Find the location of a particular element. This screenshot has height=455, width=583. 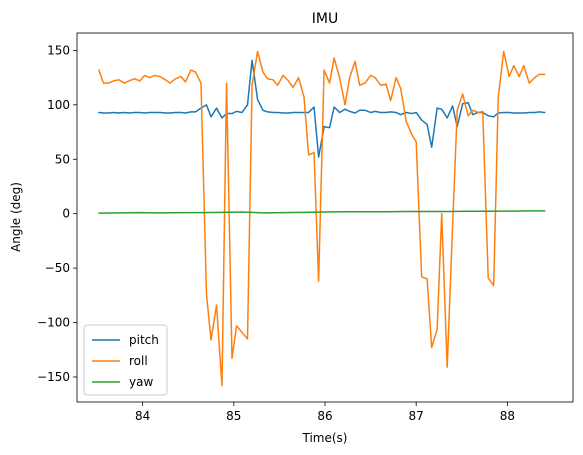

legend-label-pitch: pitch is located at coordinates (144, 340).